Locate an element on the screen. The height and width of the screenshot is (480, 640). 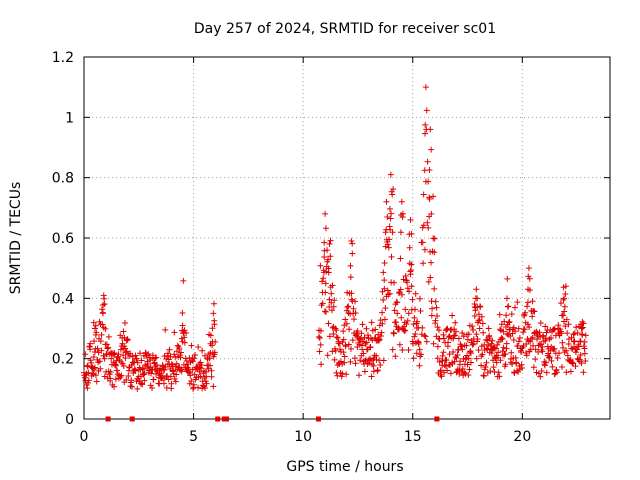
x-tick-label: 10 is located at coordinates (303, 437).